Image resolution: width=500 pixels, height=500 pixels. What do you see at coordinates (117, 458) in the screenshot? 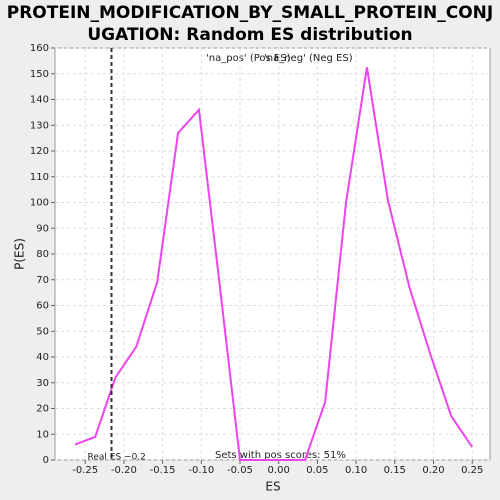
I see `real-es-label: Real ES −0.2` at bounding box center [117, 458].